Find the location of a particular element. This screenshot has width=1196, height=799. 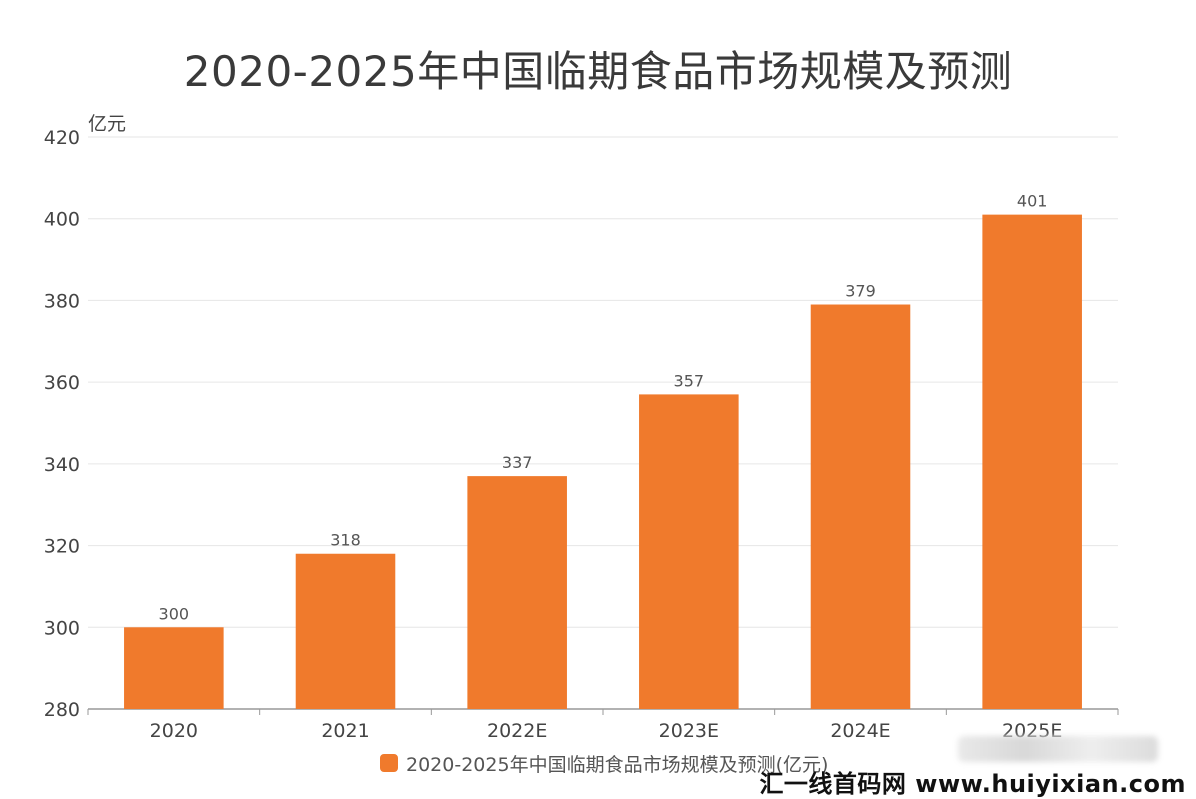

bar-2025E is located at coordinates (1032, 461).